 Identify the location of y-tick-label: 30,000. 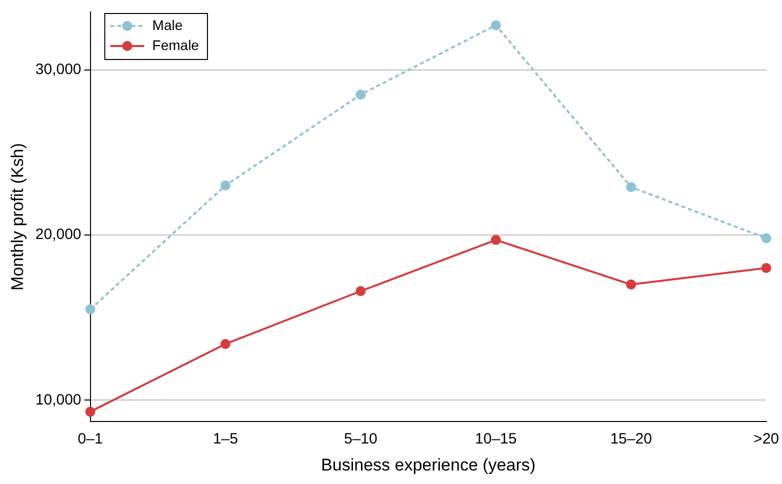
(58, 69).